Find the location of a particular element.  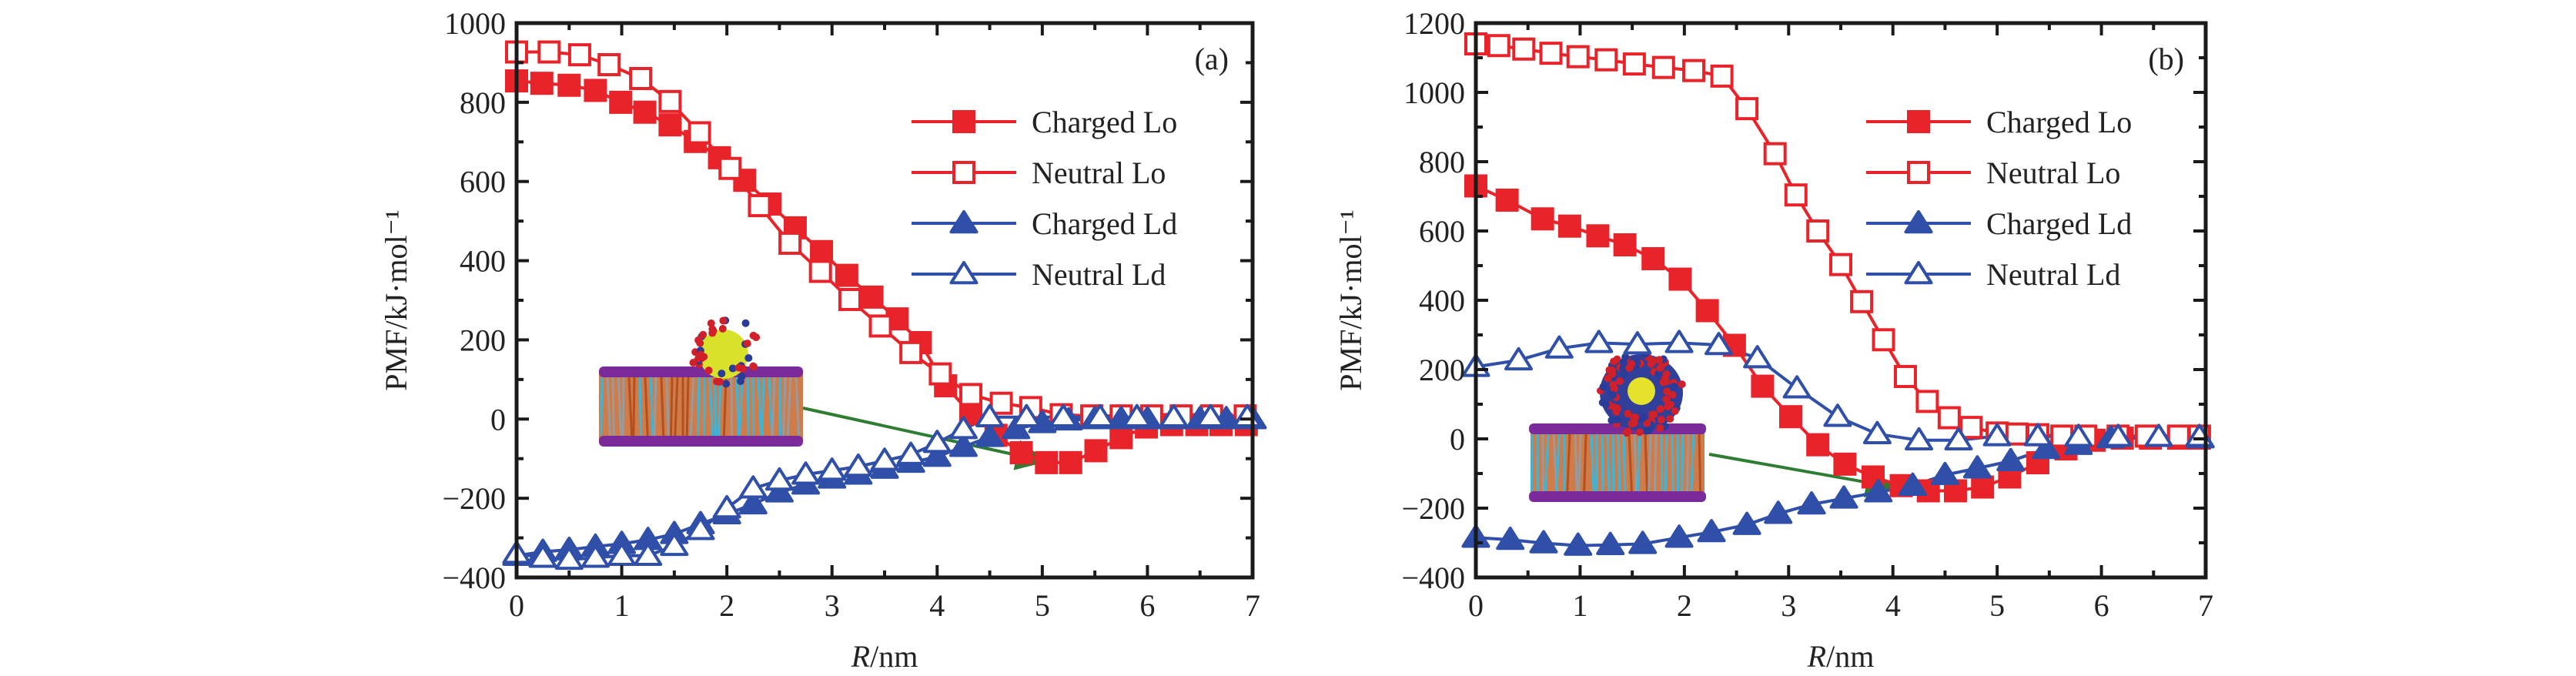

y-axis-title-b: PMF/kJ·mol⁻¹ is located at coordinates (1351, 299).